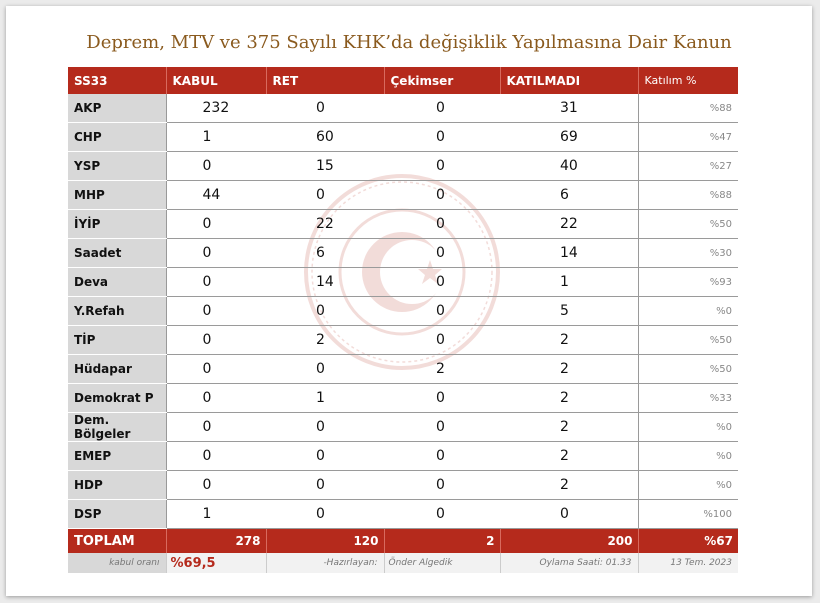  I want to click on table-row: MHP 44 0 0 6 %88, so click(403, 195).